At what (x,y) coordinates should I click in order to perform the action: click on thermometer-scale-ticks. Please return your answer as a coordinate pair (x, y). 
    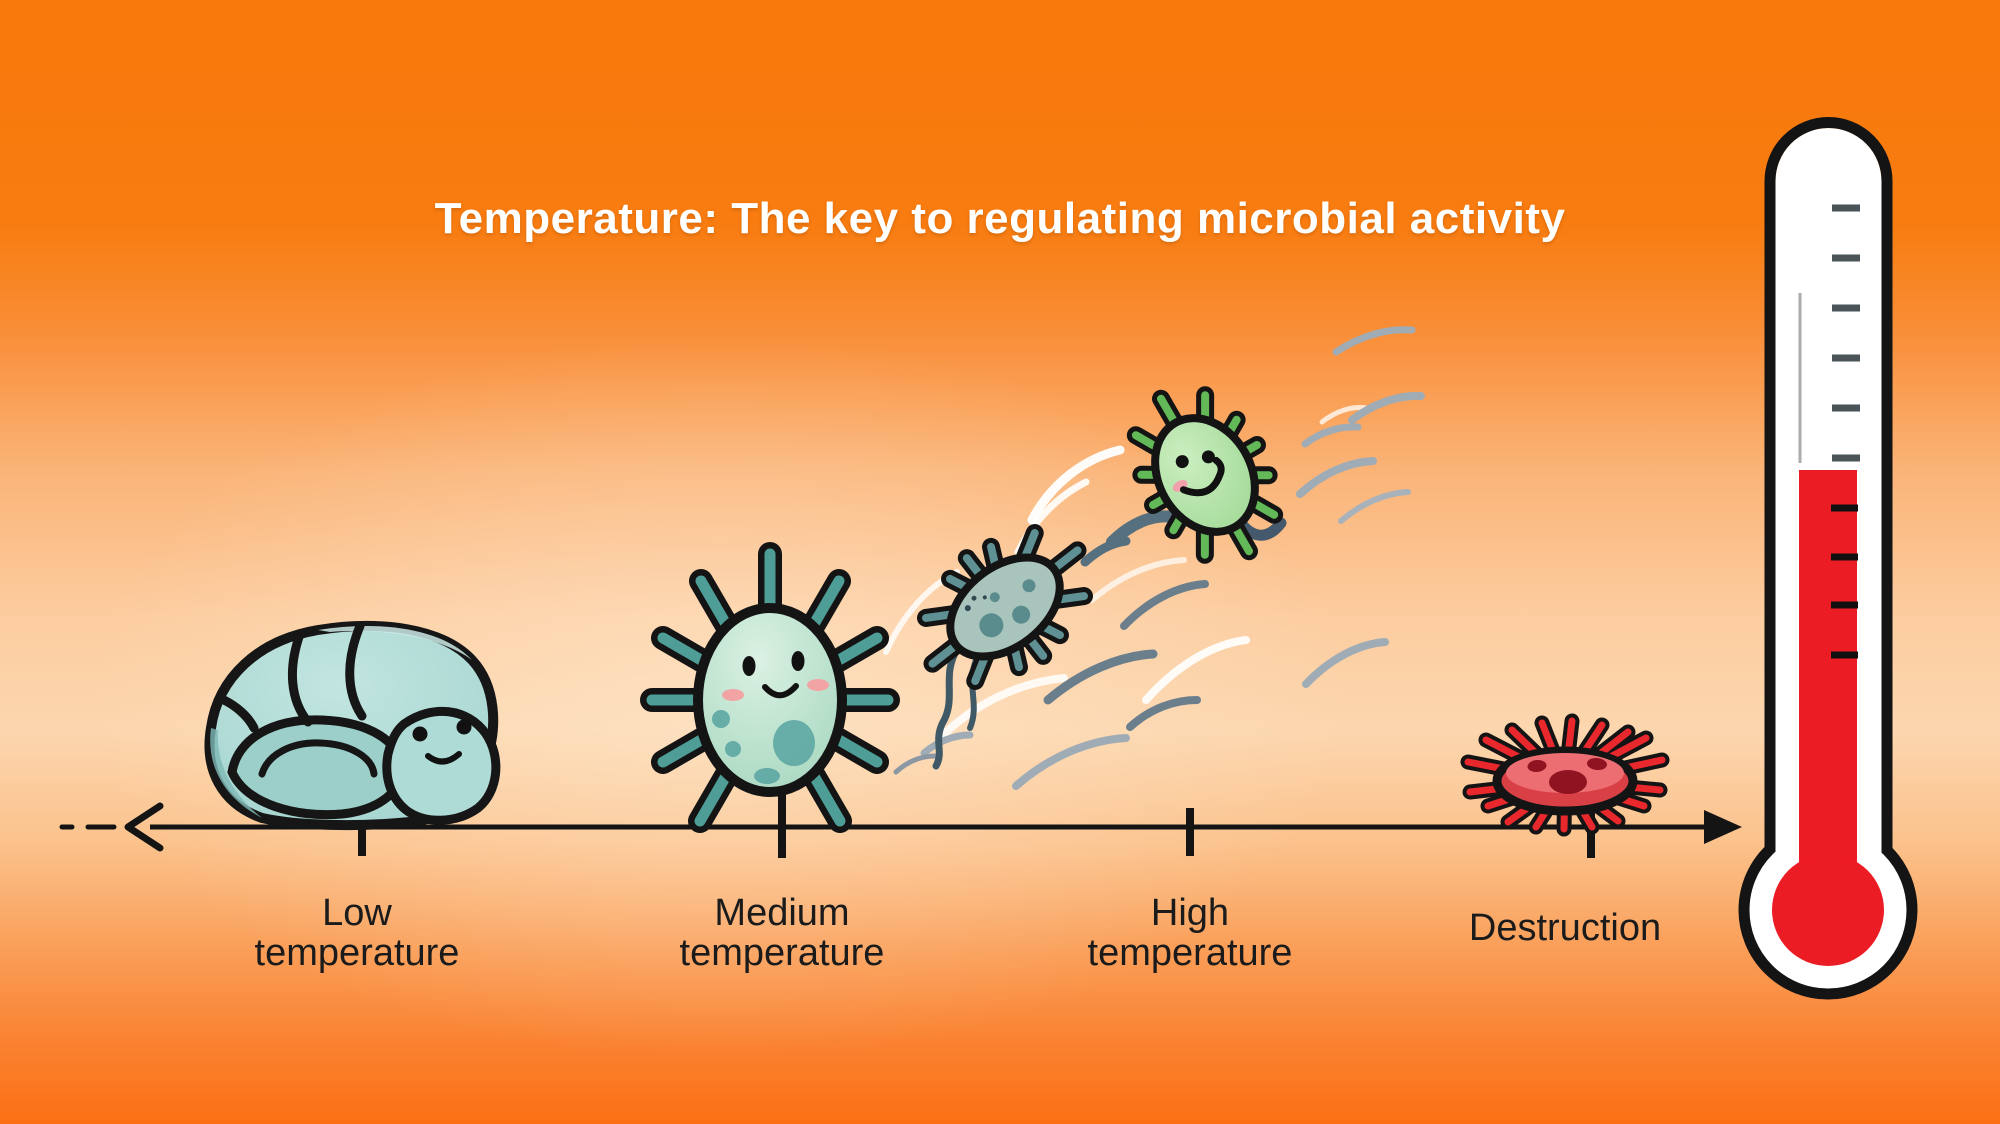
    Looking at the image, I should click on (1845, 431).